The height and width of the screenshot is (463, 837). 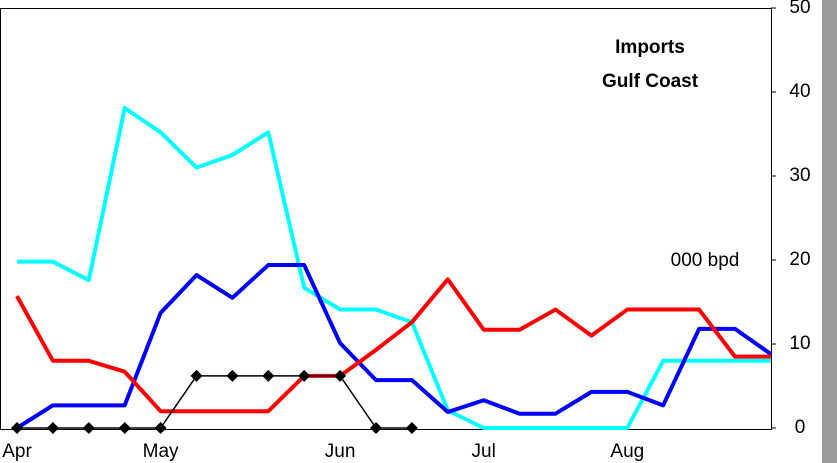 What do you see at coordinates (650, 47) in the screenshot?
I see `chart-title: Imports` at bounding box center [650, 47].